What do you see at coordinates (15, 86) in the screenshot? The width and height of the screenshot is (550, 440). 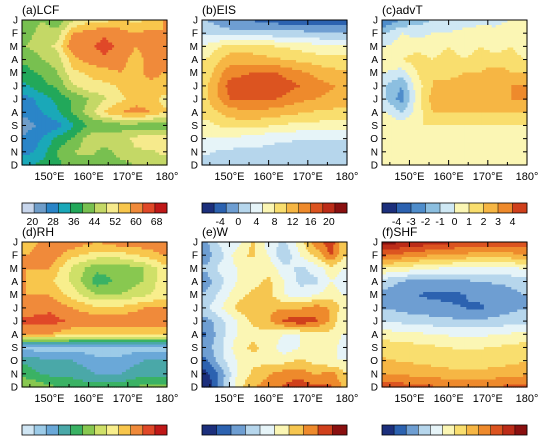 I see `month-label: J` at bounding box center [15, 86].